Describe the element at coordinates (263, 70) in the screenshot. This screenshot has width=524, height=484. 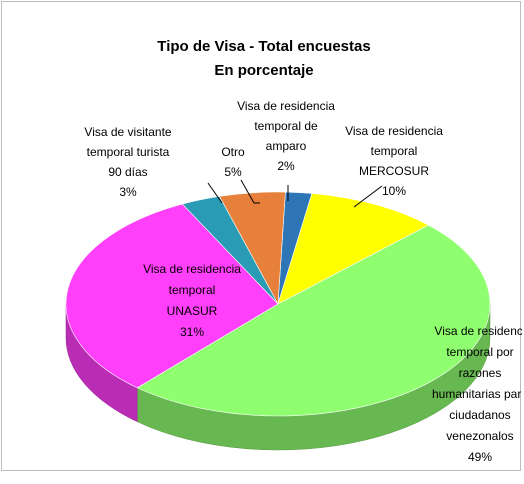
I see `chart-subtitle: En porcentaje` at that location.